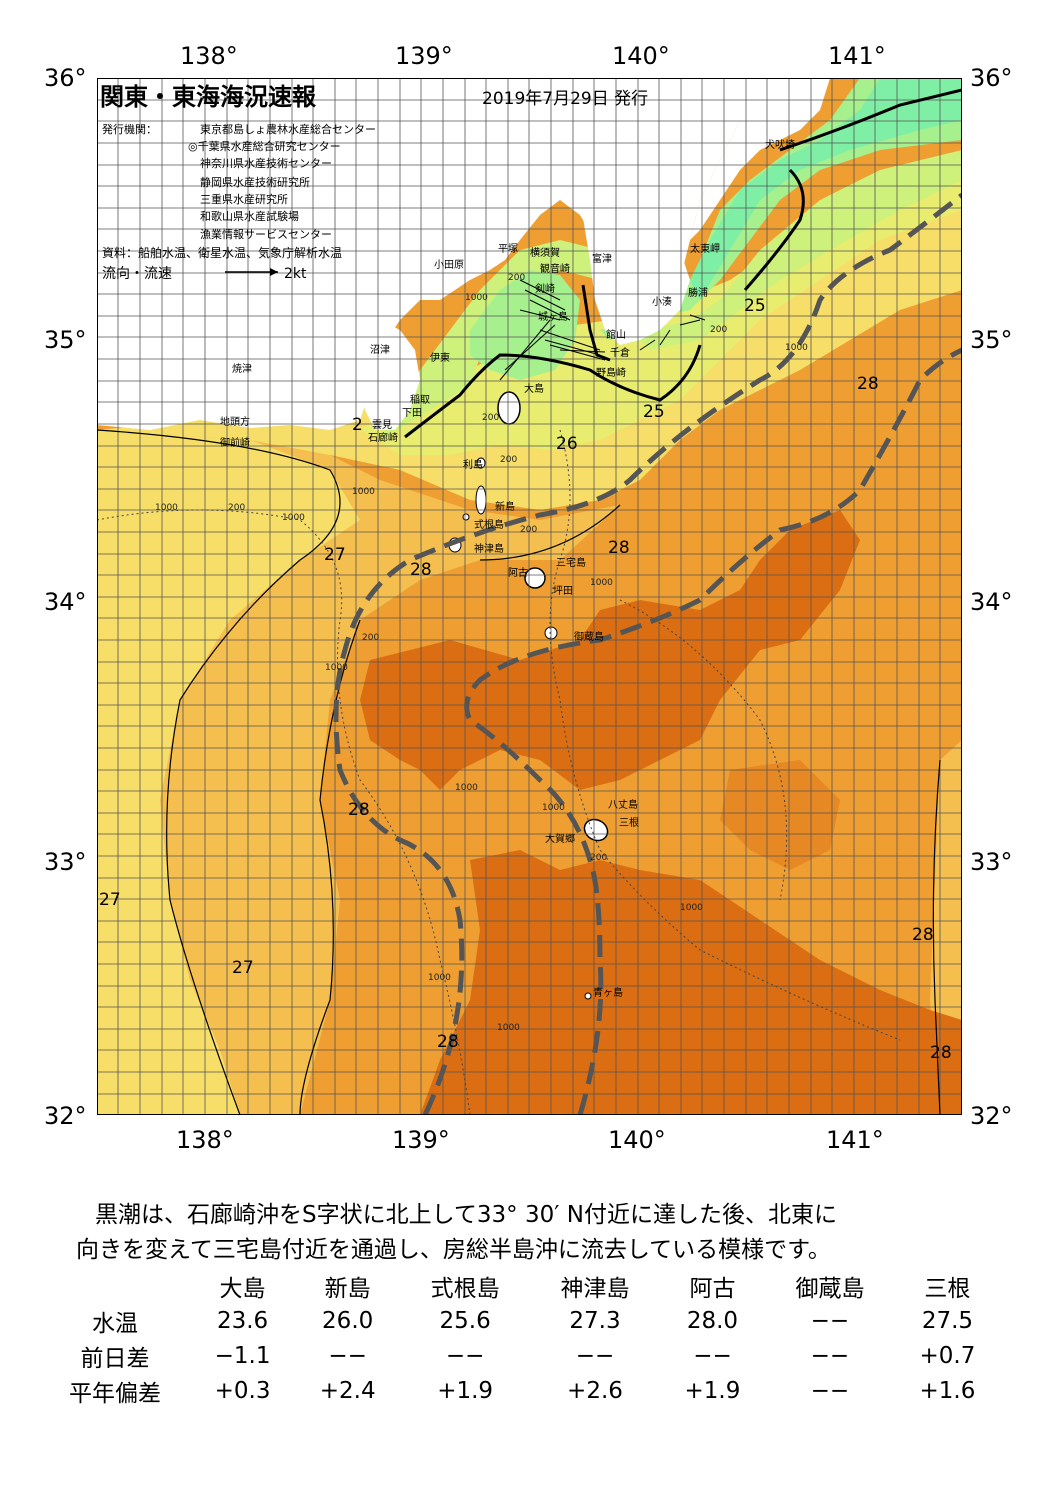 This screenshot has width=1064, height=1503. What do you see at coordinates (390, 375) in the screenshot?
I see `land-izu` at bounding box center [390, 375].